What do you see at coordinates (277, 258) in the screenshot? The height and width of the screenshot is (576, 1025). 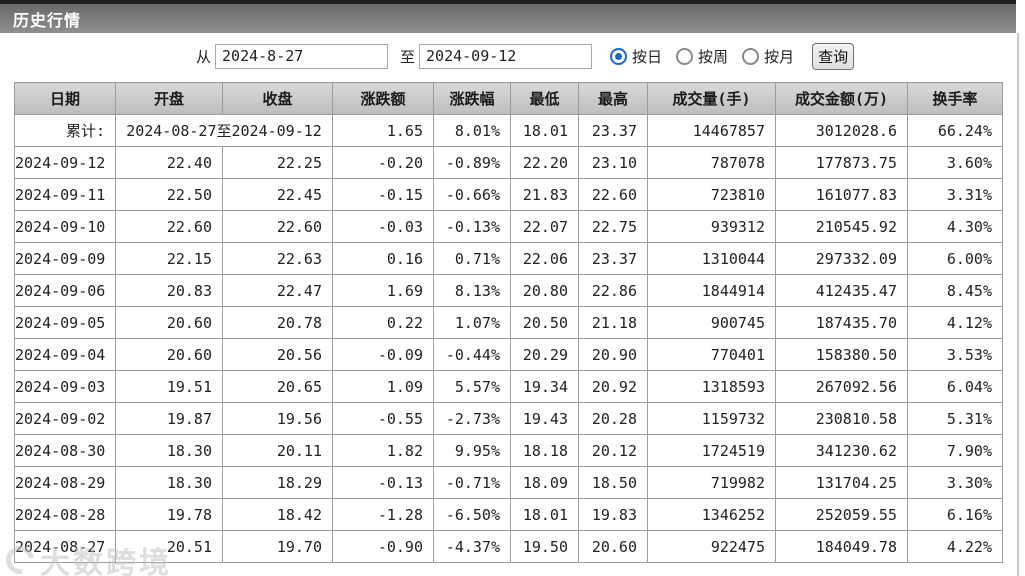 I see `cell-close: 22.63` at bounding box center [277, 258].